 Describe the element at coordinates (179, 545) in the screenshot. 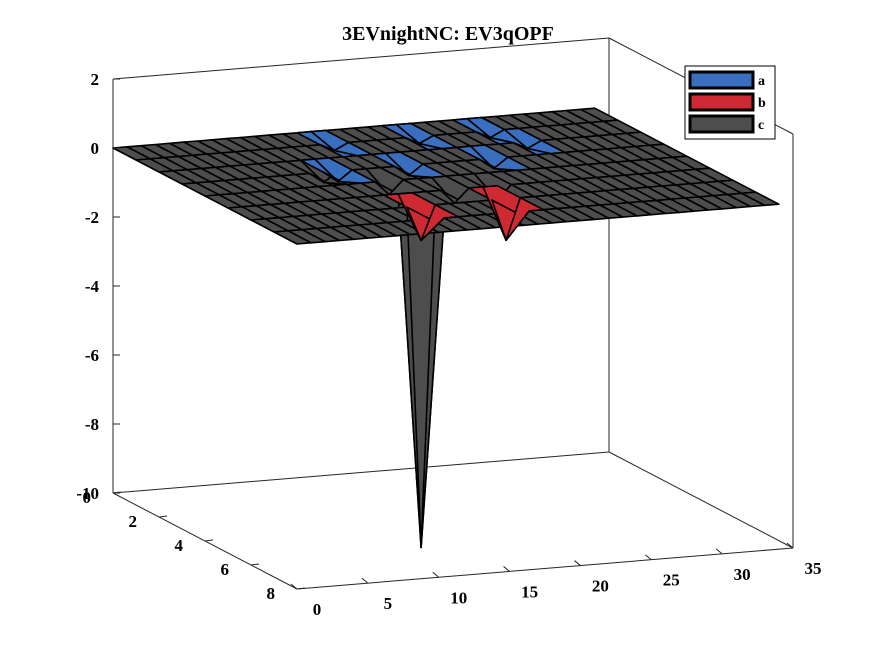

I see `y-tick-label: 4` at that location.